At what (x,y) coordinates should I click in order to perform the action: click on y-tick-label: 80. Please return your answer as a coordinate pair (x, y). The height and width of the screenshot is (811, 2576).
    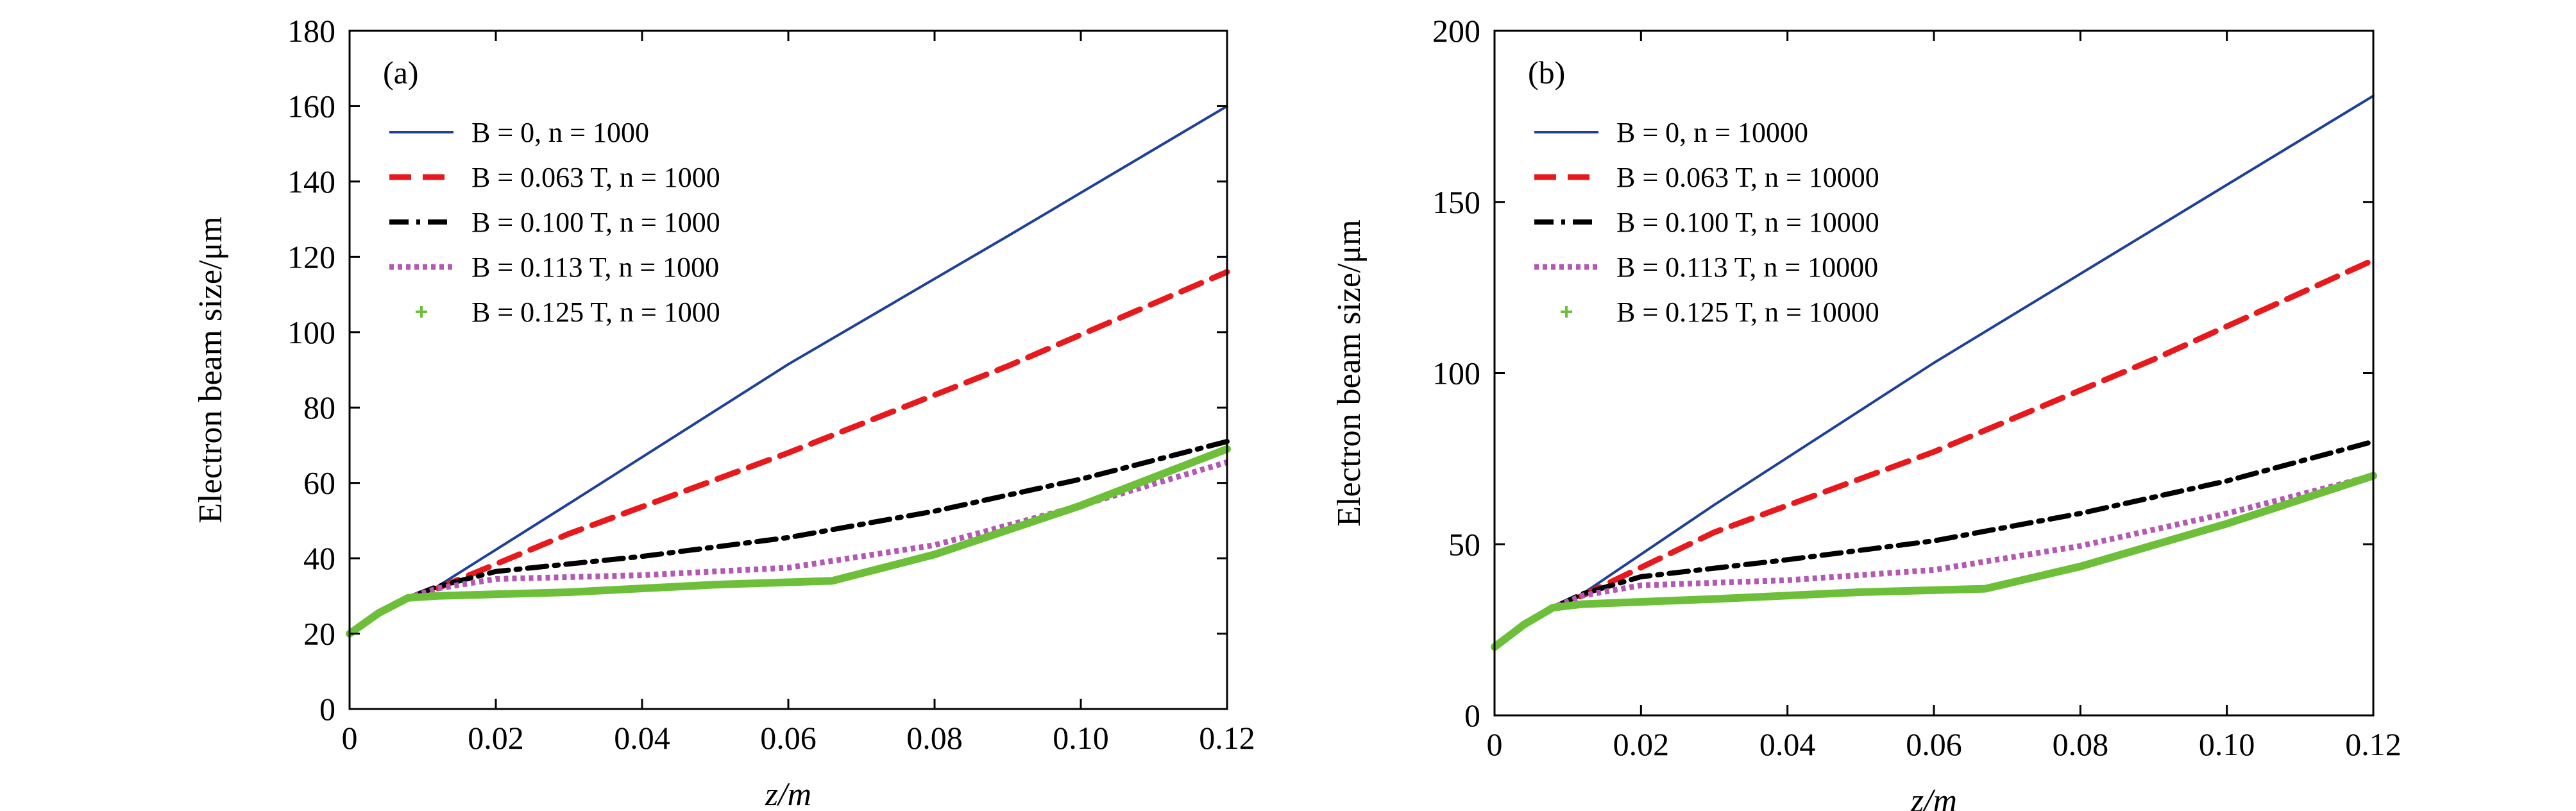
    Looking at the image, I should click on (319, 407).